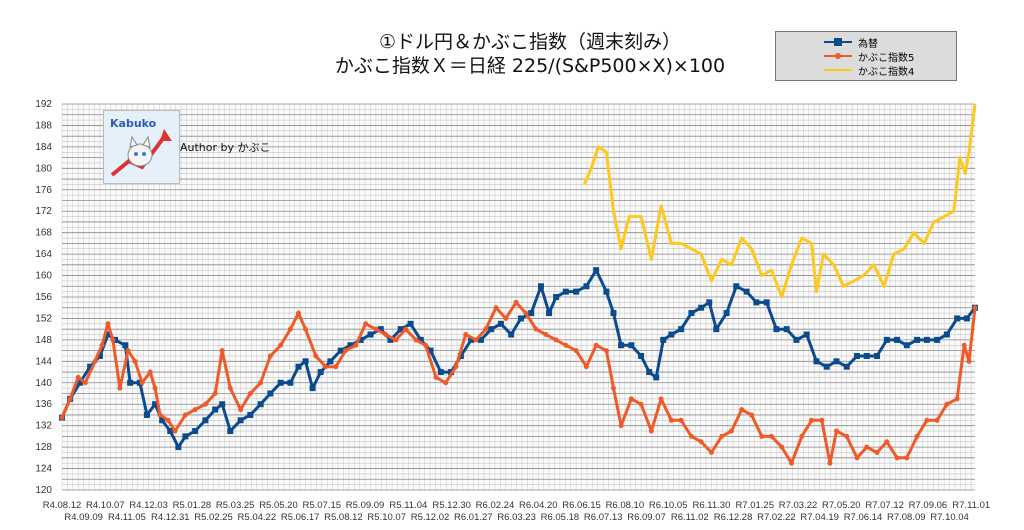 The width and height of the screenshot is (1024, 530). Describe the element at coordinates (971, 505) in the screenshot. I see `x-tick-label: R7.11.01` at that location.